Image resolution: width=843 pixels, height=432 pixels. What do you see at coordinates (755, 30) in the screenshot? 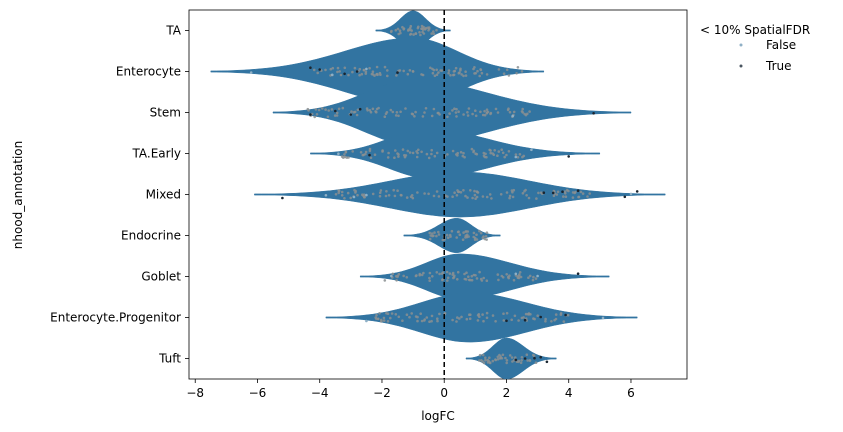
I see `legend-title: < 10% SpatialFDR` at bounding box center [755, 30].